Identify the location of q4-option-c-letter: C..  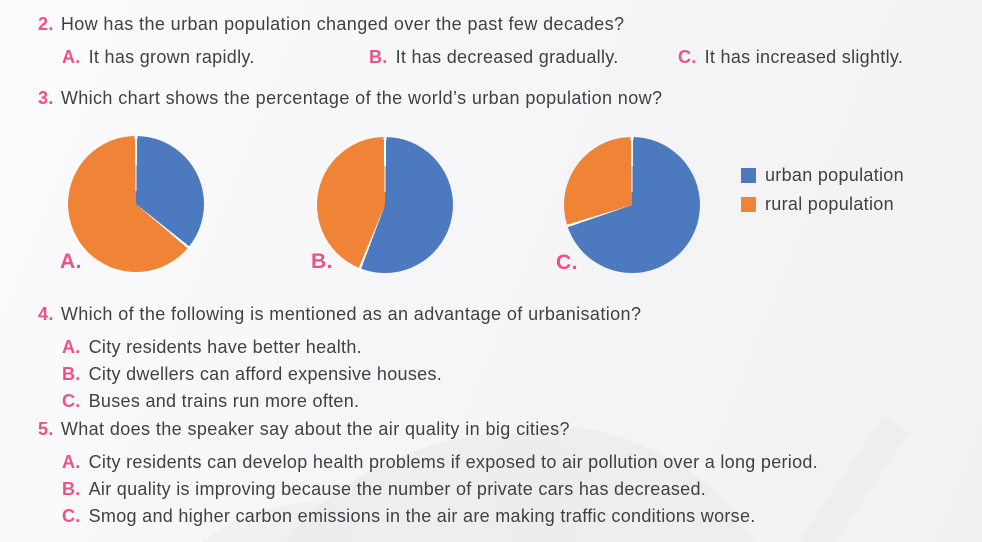
(71, 401).